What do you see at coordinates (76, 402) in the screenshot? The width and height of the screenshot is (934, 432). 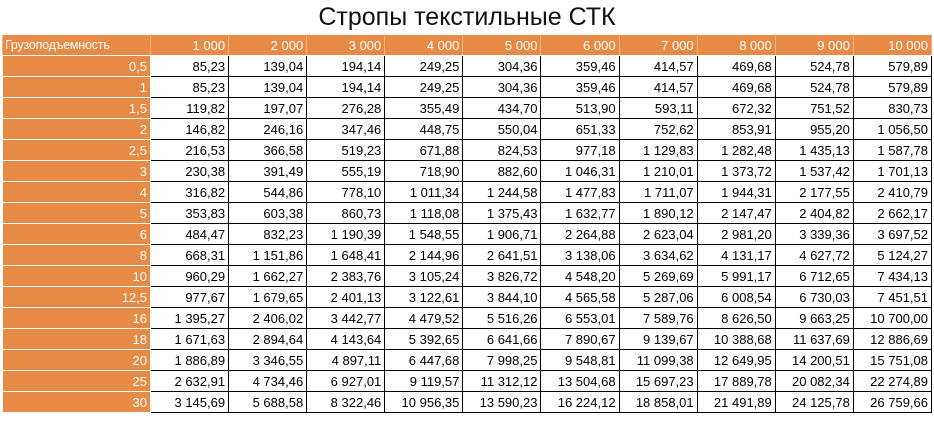 I see `row-header: 30` at bounding box center [76, 402].